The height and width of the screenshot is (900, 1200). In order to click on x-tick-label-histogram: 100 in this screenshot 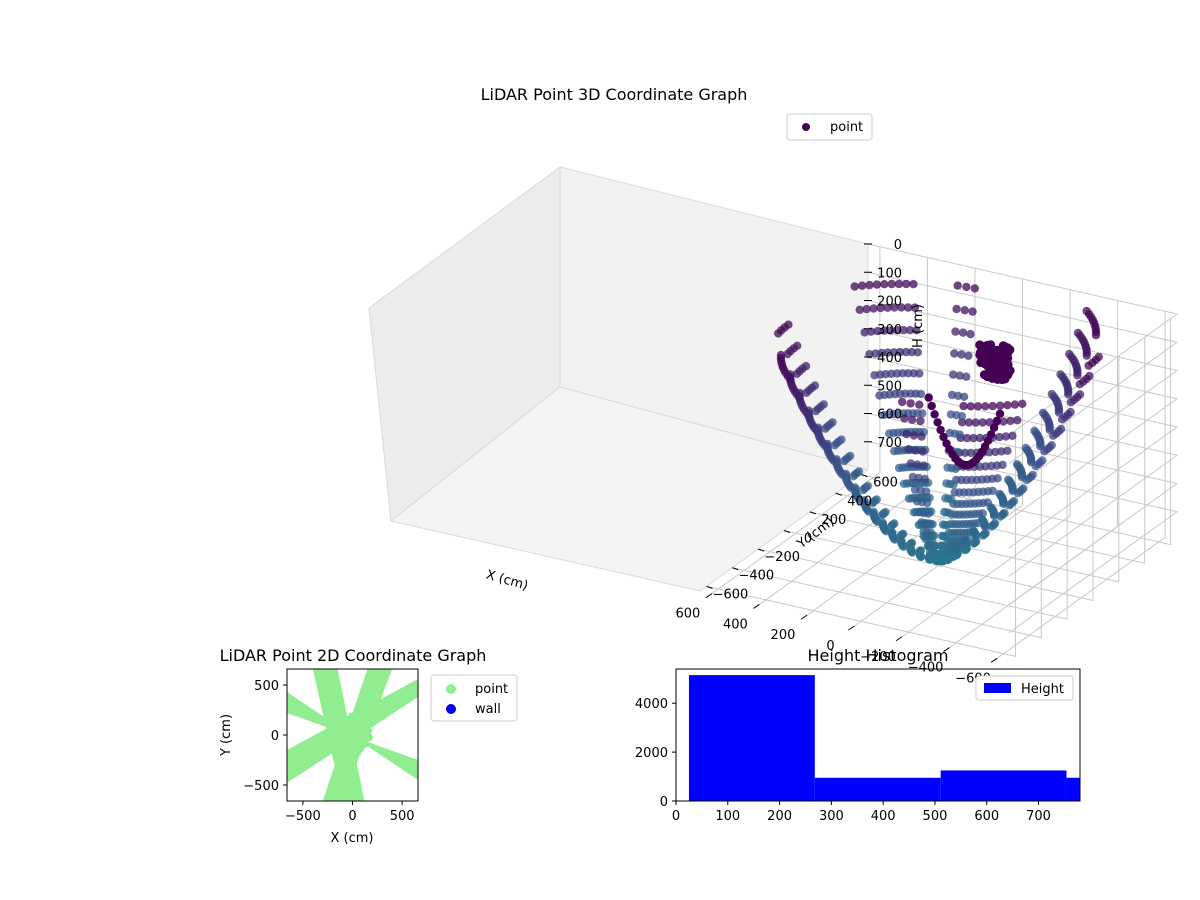, I will do `click(727, 816)`.